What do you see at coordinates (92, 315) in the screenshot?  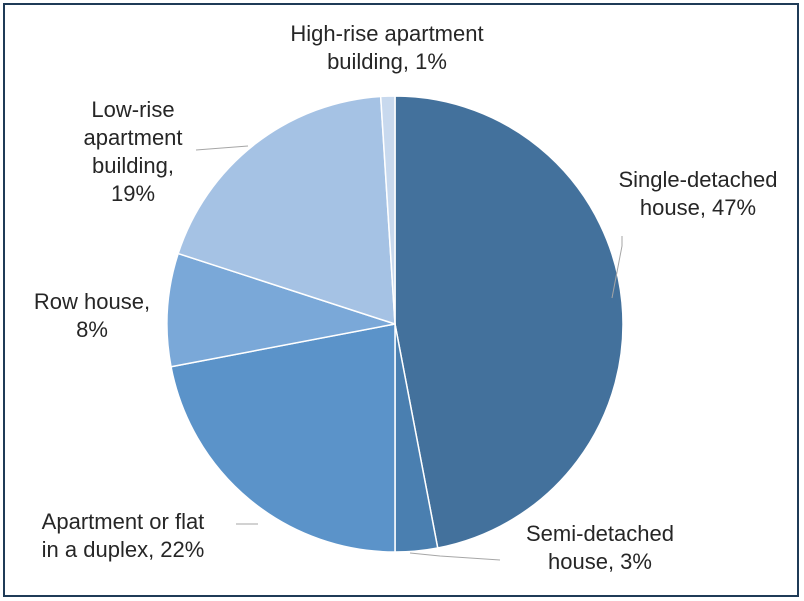 I see `label-row-house: Row house, 8%` at bounding box center [92, 315].